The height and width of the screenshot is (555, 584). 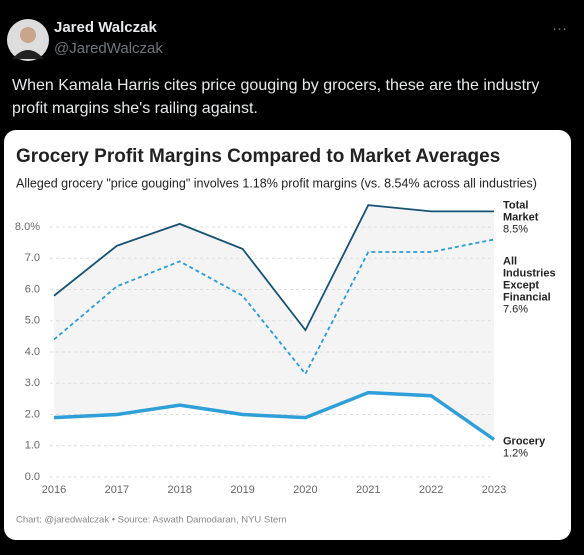 I want to click on y-tick-label: 6.0, so click(x=32, y=289).